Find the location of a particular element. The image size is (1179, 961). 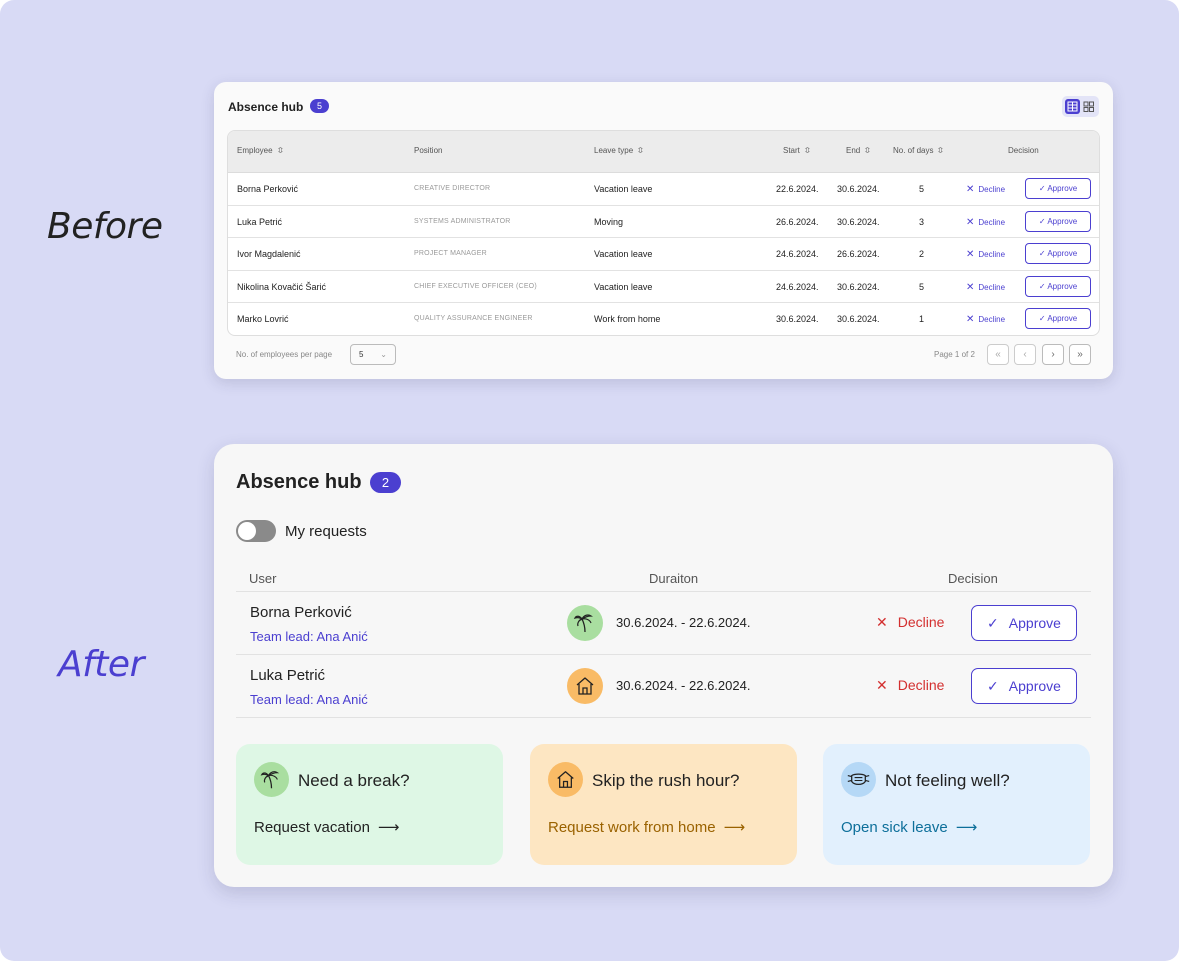

next-page-button: › is located at coordinates (1053, 354).